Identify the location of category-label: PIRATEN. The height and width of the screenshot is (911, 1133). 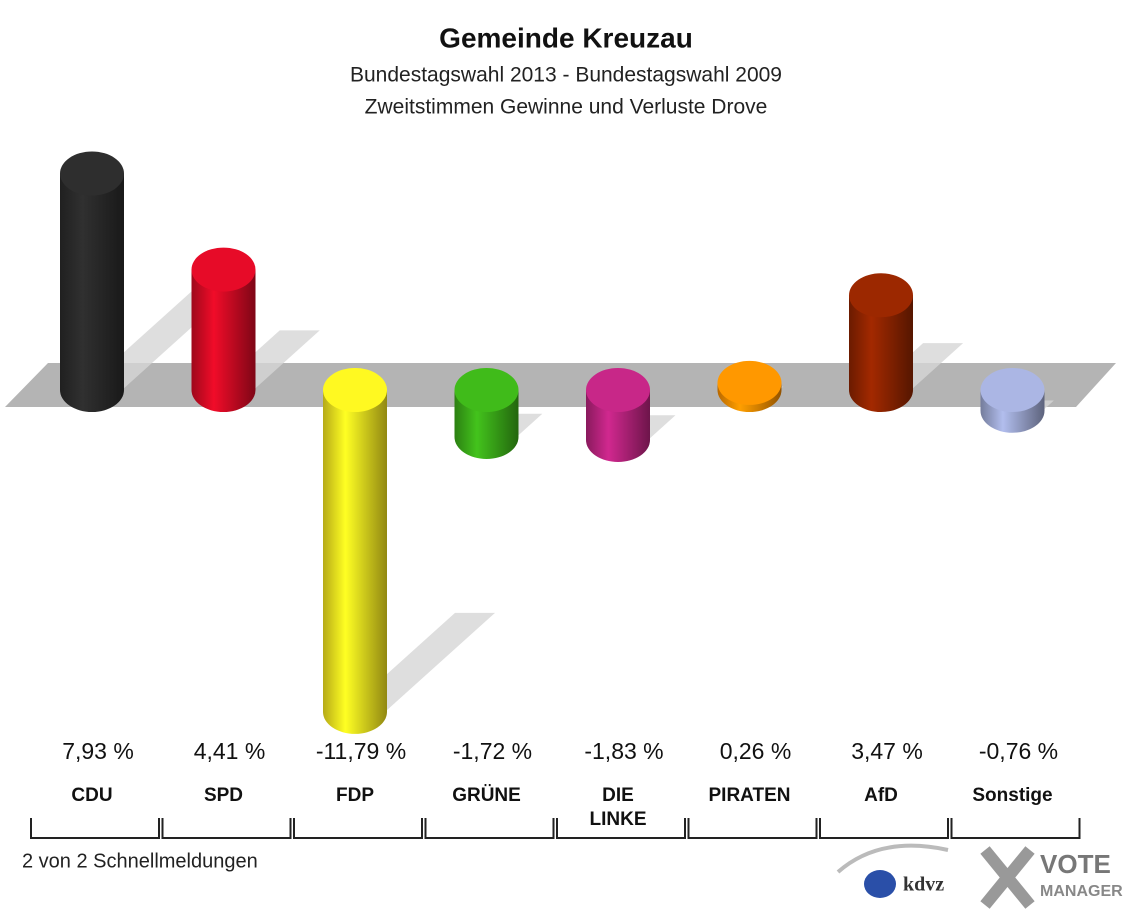
(749, 795).